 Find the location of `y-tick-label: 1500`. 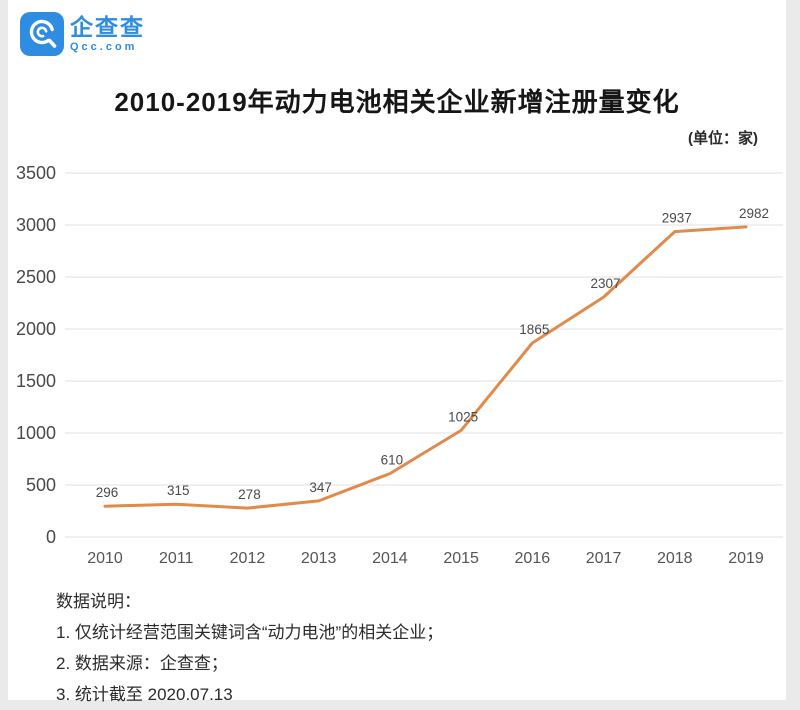

y-tick-label: 1500 is located at coordinates (36, 381).